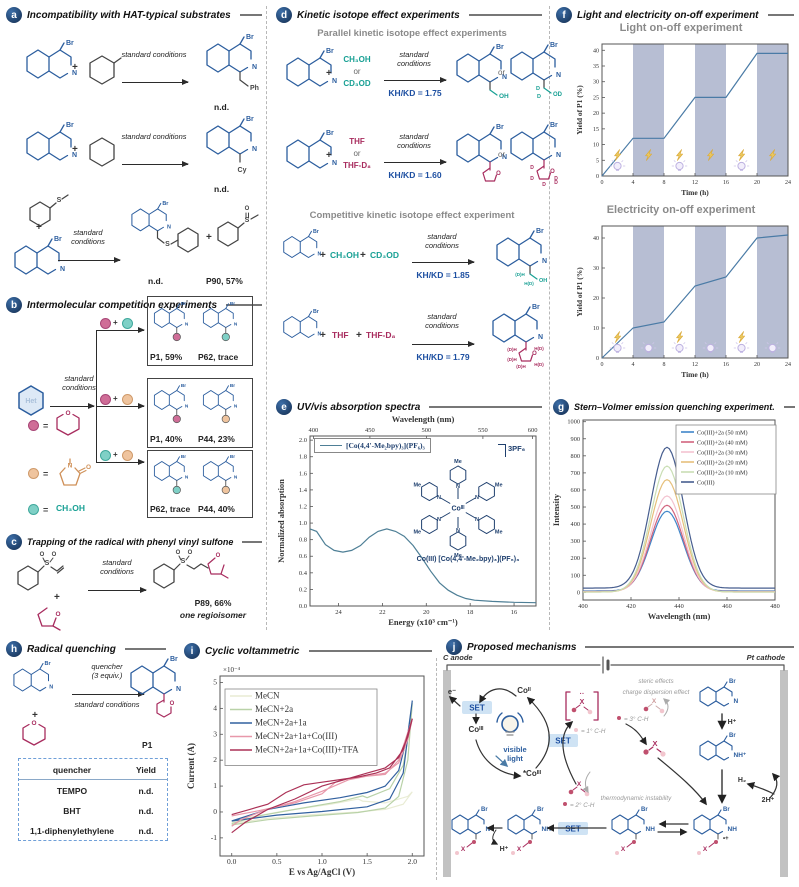 This screenshot has width=799, height=887. What do you see at coordinates (222, 107) in the screenshot?
I see `yield-note: n.d.` at bounding box center [222, 107].